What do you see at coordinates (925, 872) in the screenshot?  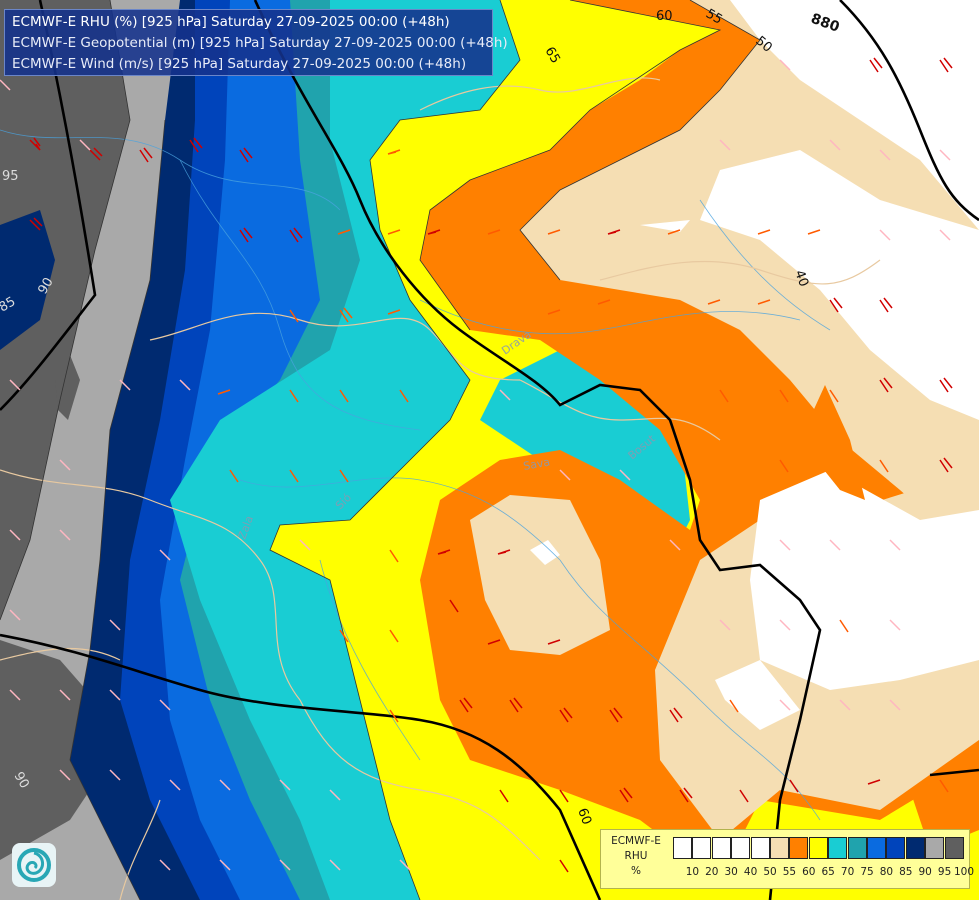 I see `legend-tick-label: 90` at bounding box center [925, 872].